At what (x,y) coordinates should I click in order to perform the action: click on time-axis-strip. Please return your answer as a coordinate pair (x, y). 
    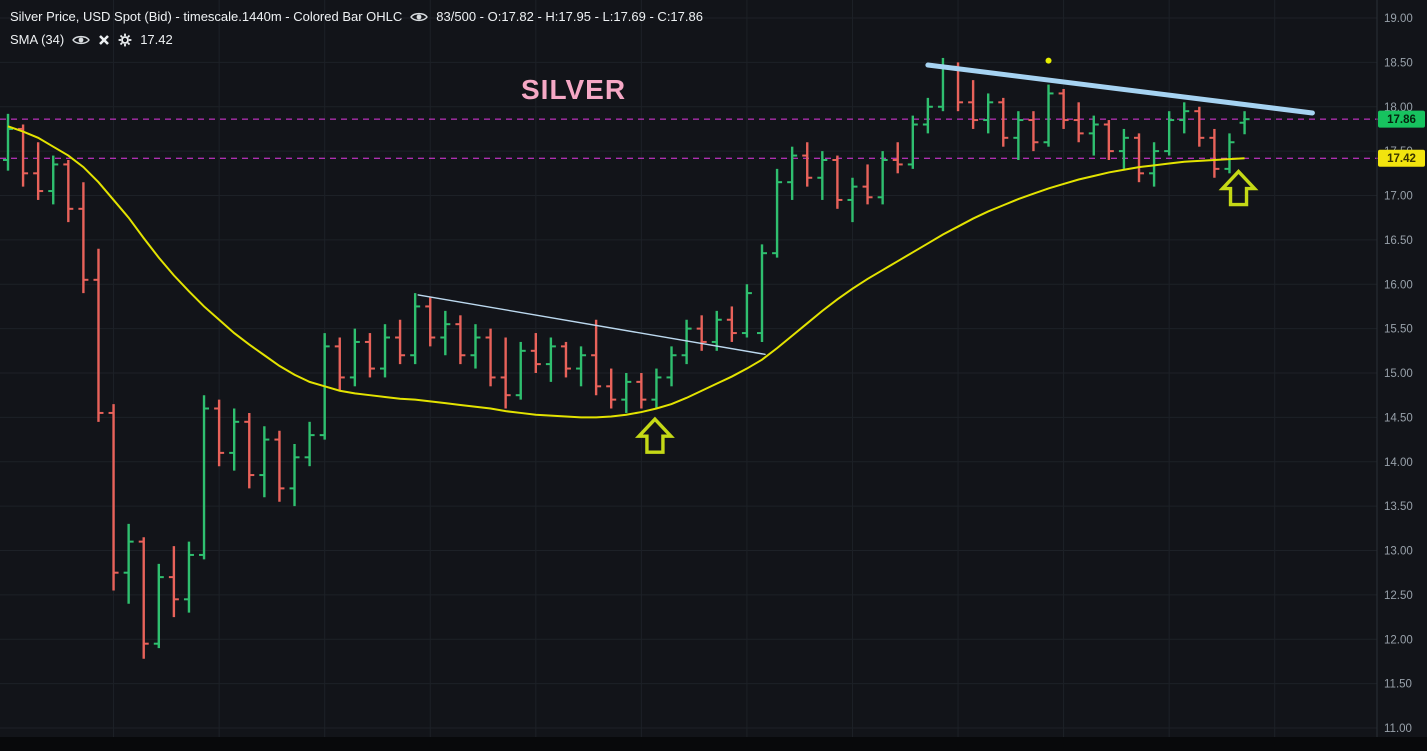
    Looking at the image, I should click on (713, 744).